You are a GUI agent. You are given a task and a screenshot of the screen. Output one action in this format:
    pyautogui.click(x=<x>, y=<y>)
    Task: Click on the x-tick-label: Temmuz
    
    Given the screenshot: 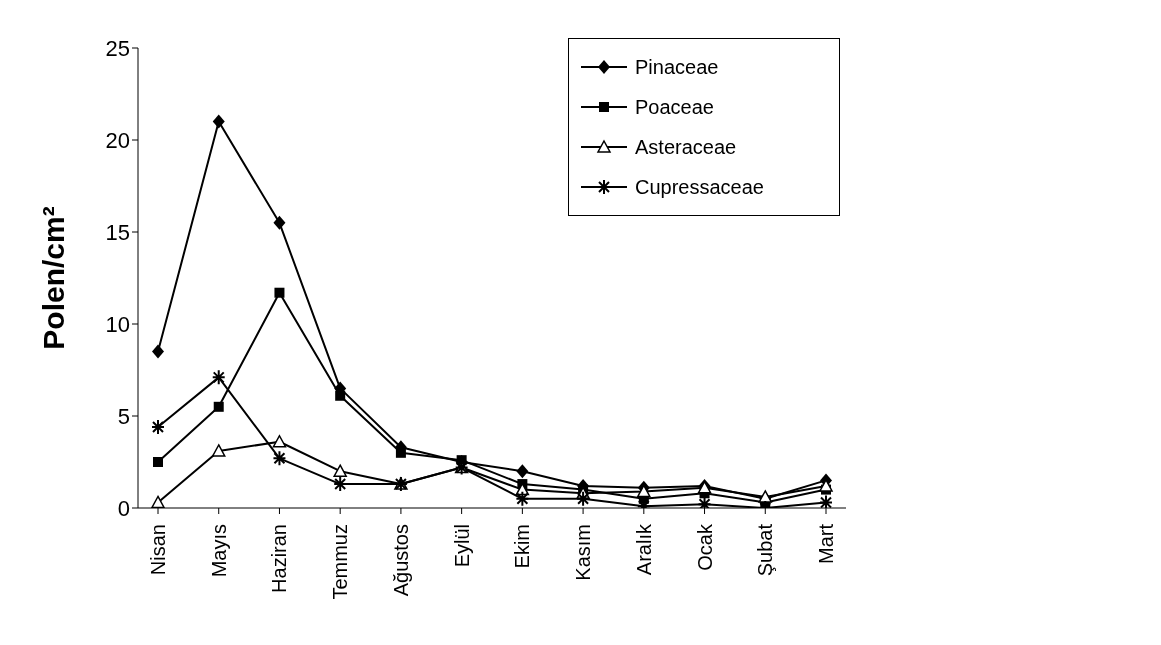 What is the action you would take?
    pyautogui.click(x=340, y=562)
    